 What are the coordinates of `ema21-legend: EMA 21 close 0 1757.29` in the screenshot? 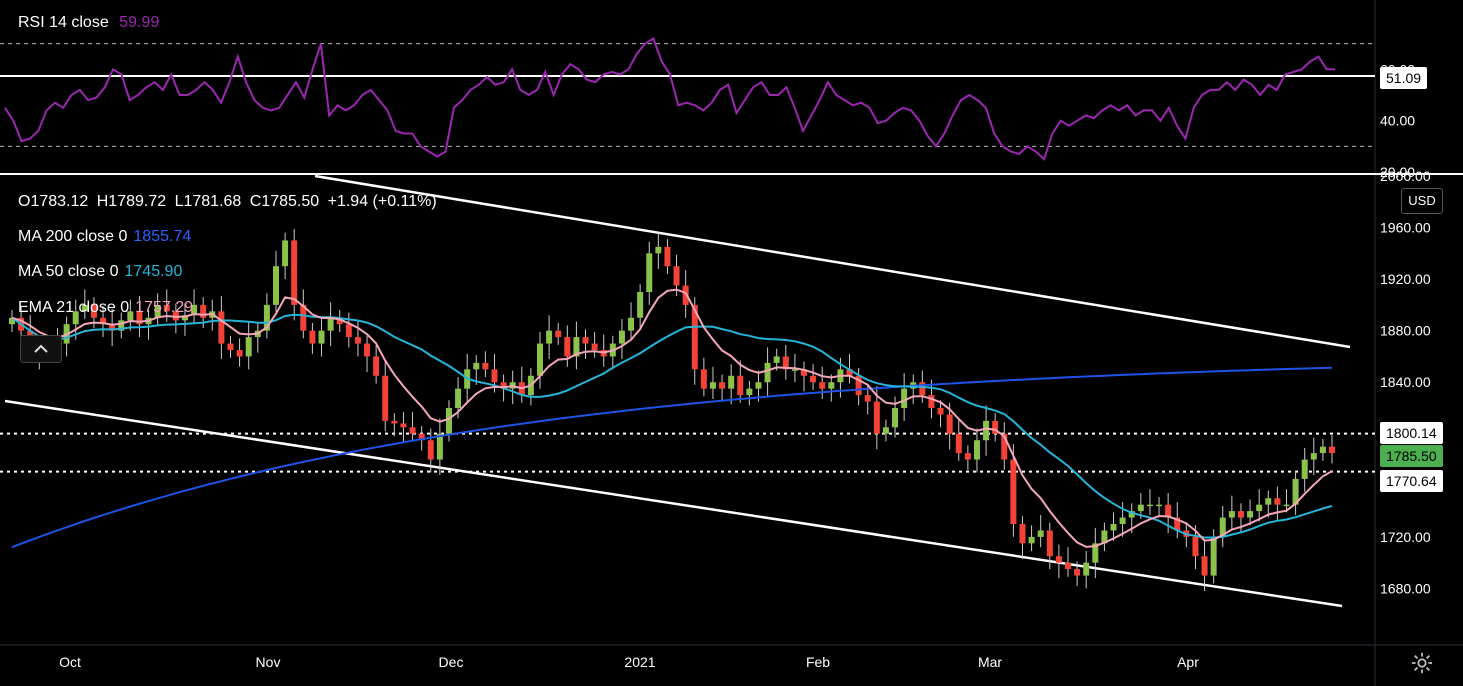 It's located at (105, 308).